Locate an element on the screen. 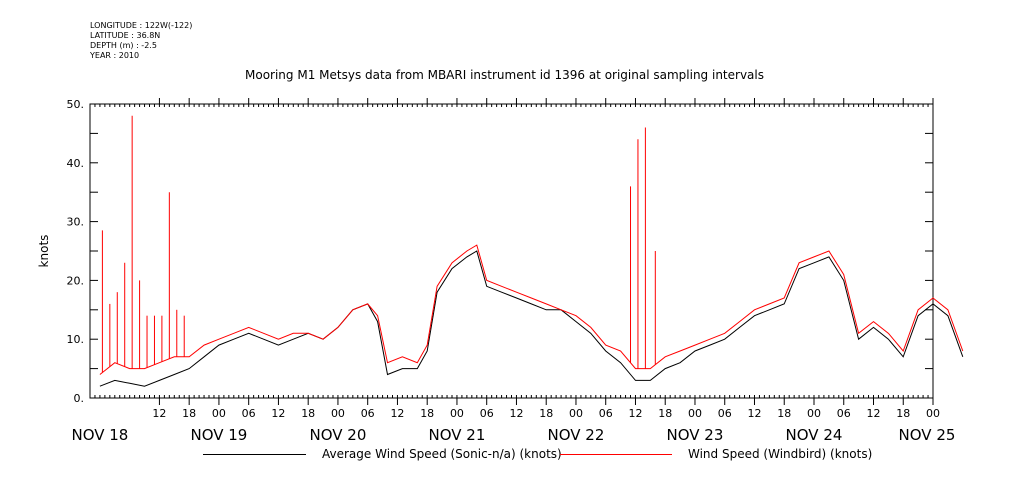 This screenshot has width=1009, height=504. year-text: YEAR : 2010 is located at coordinates (115, 55).